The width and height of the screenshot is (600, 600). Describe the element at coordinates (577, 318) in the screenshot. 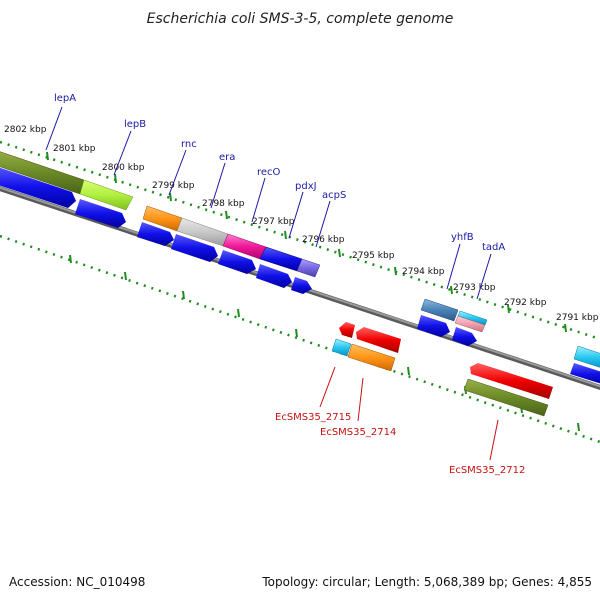

I see `kbp-label: 2791 kbp` at that location.